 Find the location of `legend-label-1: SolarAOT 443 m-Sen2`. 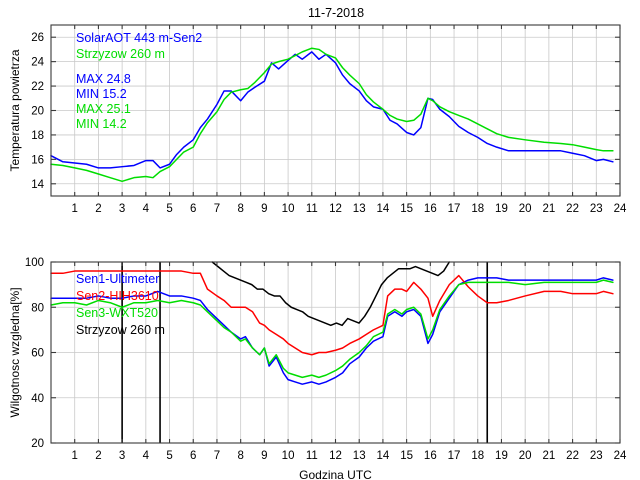

legend-label-1: SolarAOT 443 m-Sen2 is located at coordinates (139, 38).